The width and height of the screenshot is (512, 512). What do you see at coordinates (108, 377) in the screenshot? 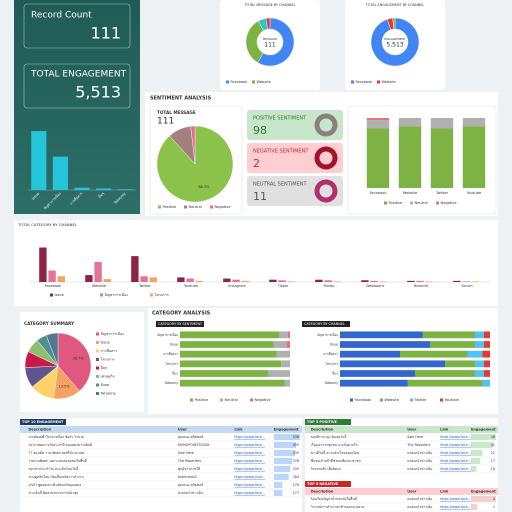
I see `legend-label: เศรษฐกิจ` at bounding box center [108, 377].